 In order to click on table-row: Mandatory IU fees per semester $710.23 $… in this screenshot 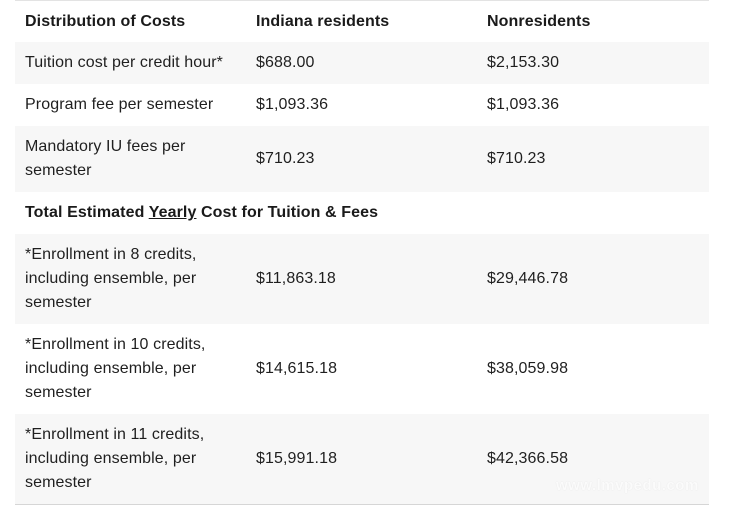, I will do `click(362, 159)`.